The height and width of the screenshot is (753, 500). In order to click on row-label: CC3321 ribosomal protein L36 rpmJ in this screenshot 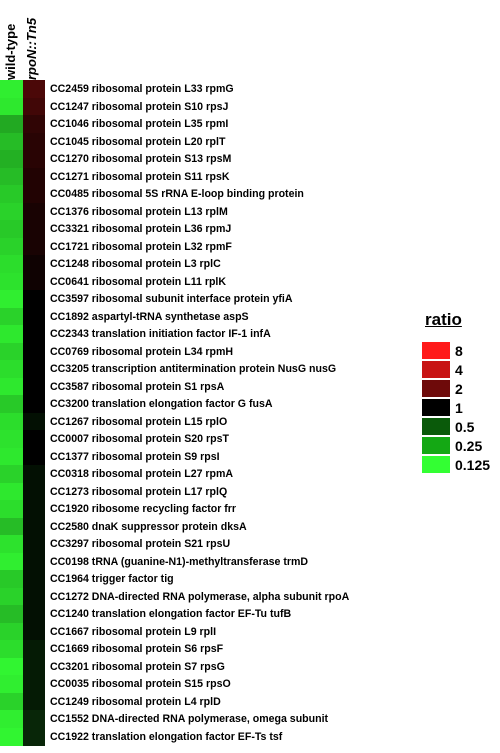, I will do `click(141, 229)`.